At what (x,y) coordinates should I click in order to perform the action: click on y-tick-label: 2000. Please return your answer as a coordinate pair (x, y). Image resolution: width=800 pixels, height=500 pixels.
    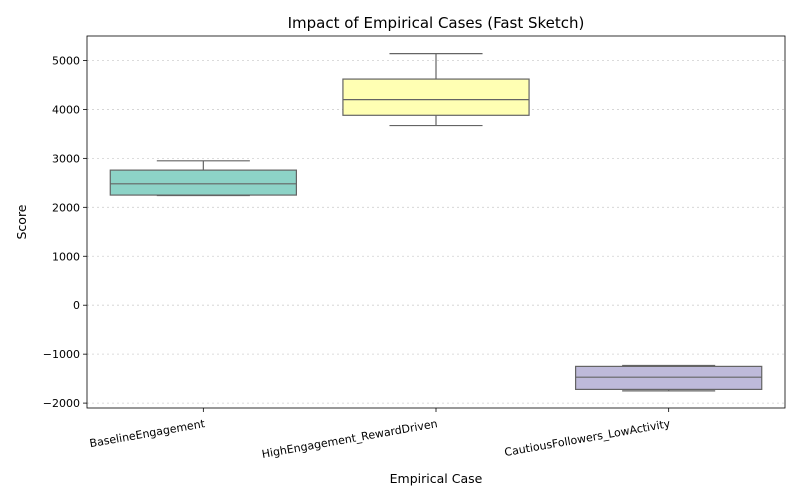
    Looking at the image, I should click on (66, 207).